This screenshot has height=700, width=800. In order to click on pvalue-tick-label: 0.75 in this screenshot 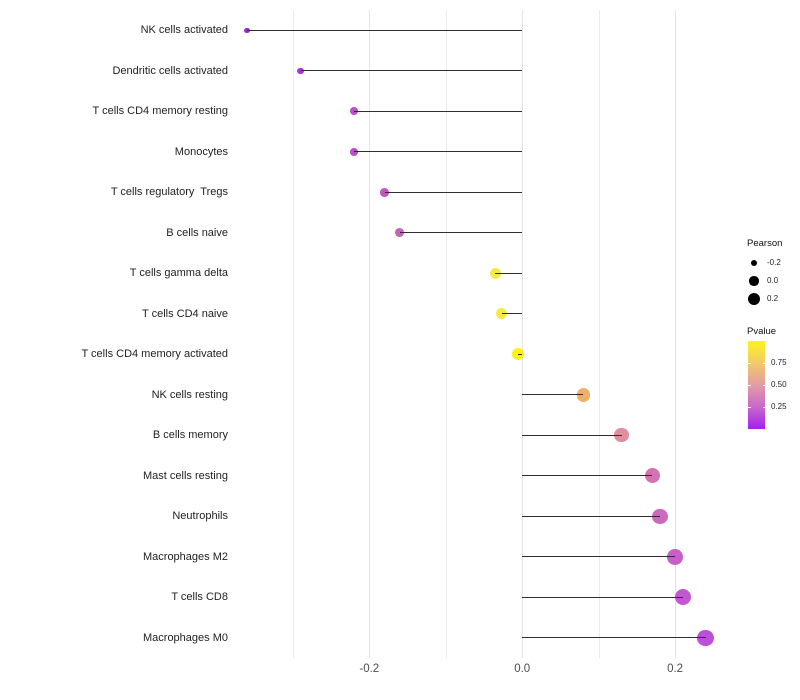, I will do `click(779, 362)`.